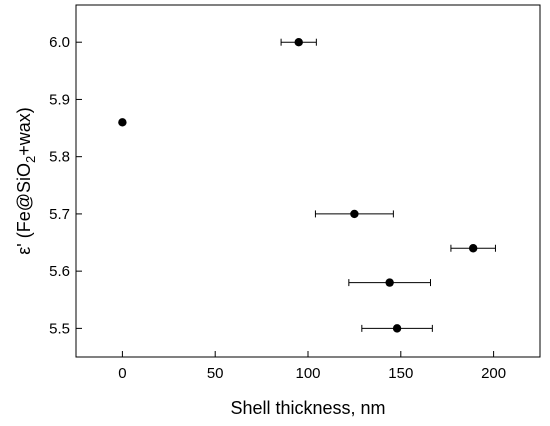 The width and height of the screenshot is (550, 426). Describe the element at coordinates (215, 373) in the screenshot. I see `x-tick-label: 50` at that location.